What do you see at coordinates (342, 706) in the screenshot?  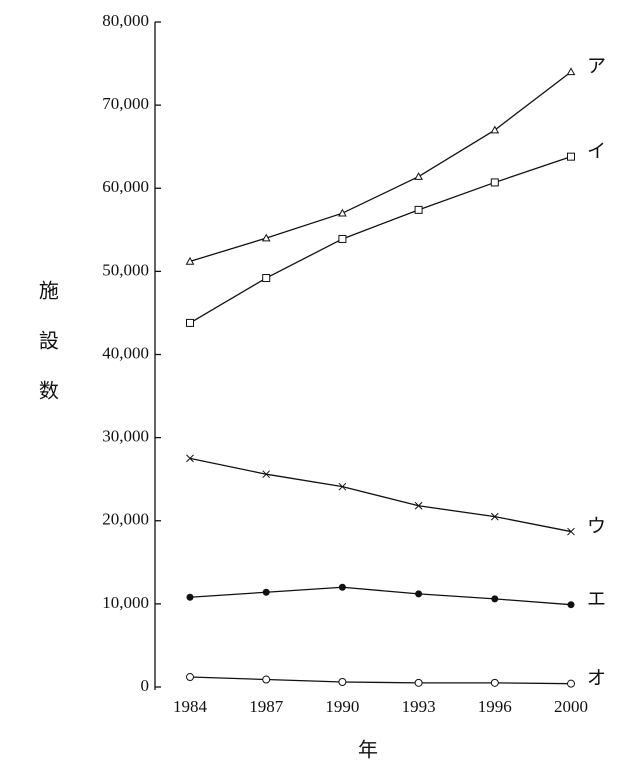 I see `x-tick-label: 1990` at bounding box center [342, 706].